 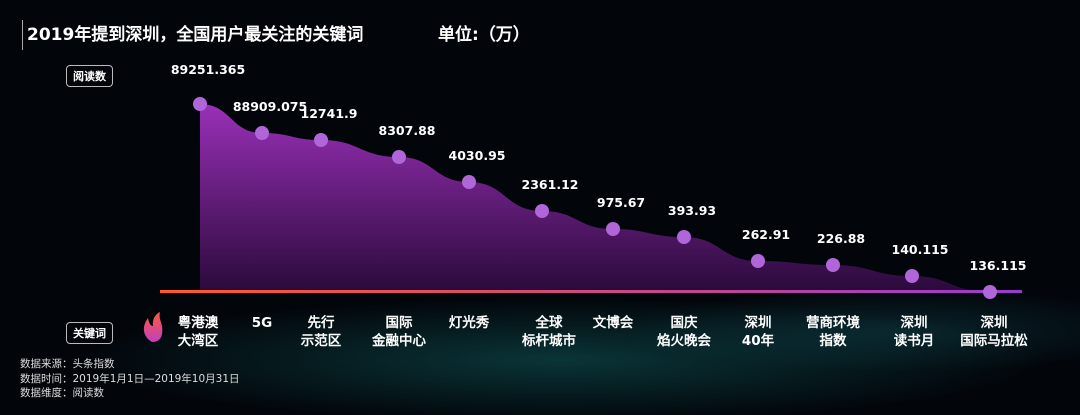 What do you see at coordinates (153, 327) in the screenshot?
I see `flame-icon` at bounding box center [153, 327].